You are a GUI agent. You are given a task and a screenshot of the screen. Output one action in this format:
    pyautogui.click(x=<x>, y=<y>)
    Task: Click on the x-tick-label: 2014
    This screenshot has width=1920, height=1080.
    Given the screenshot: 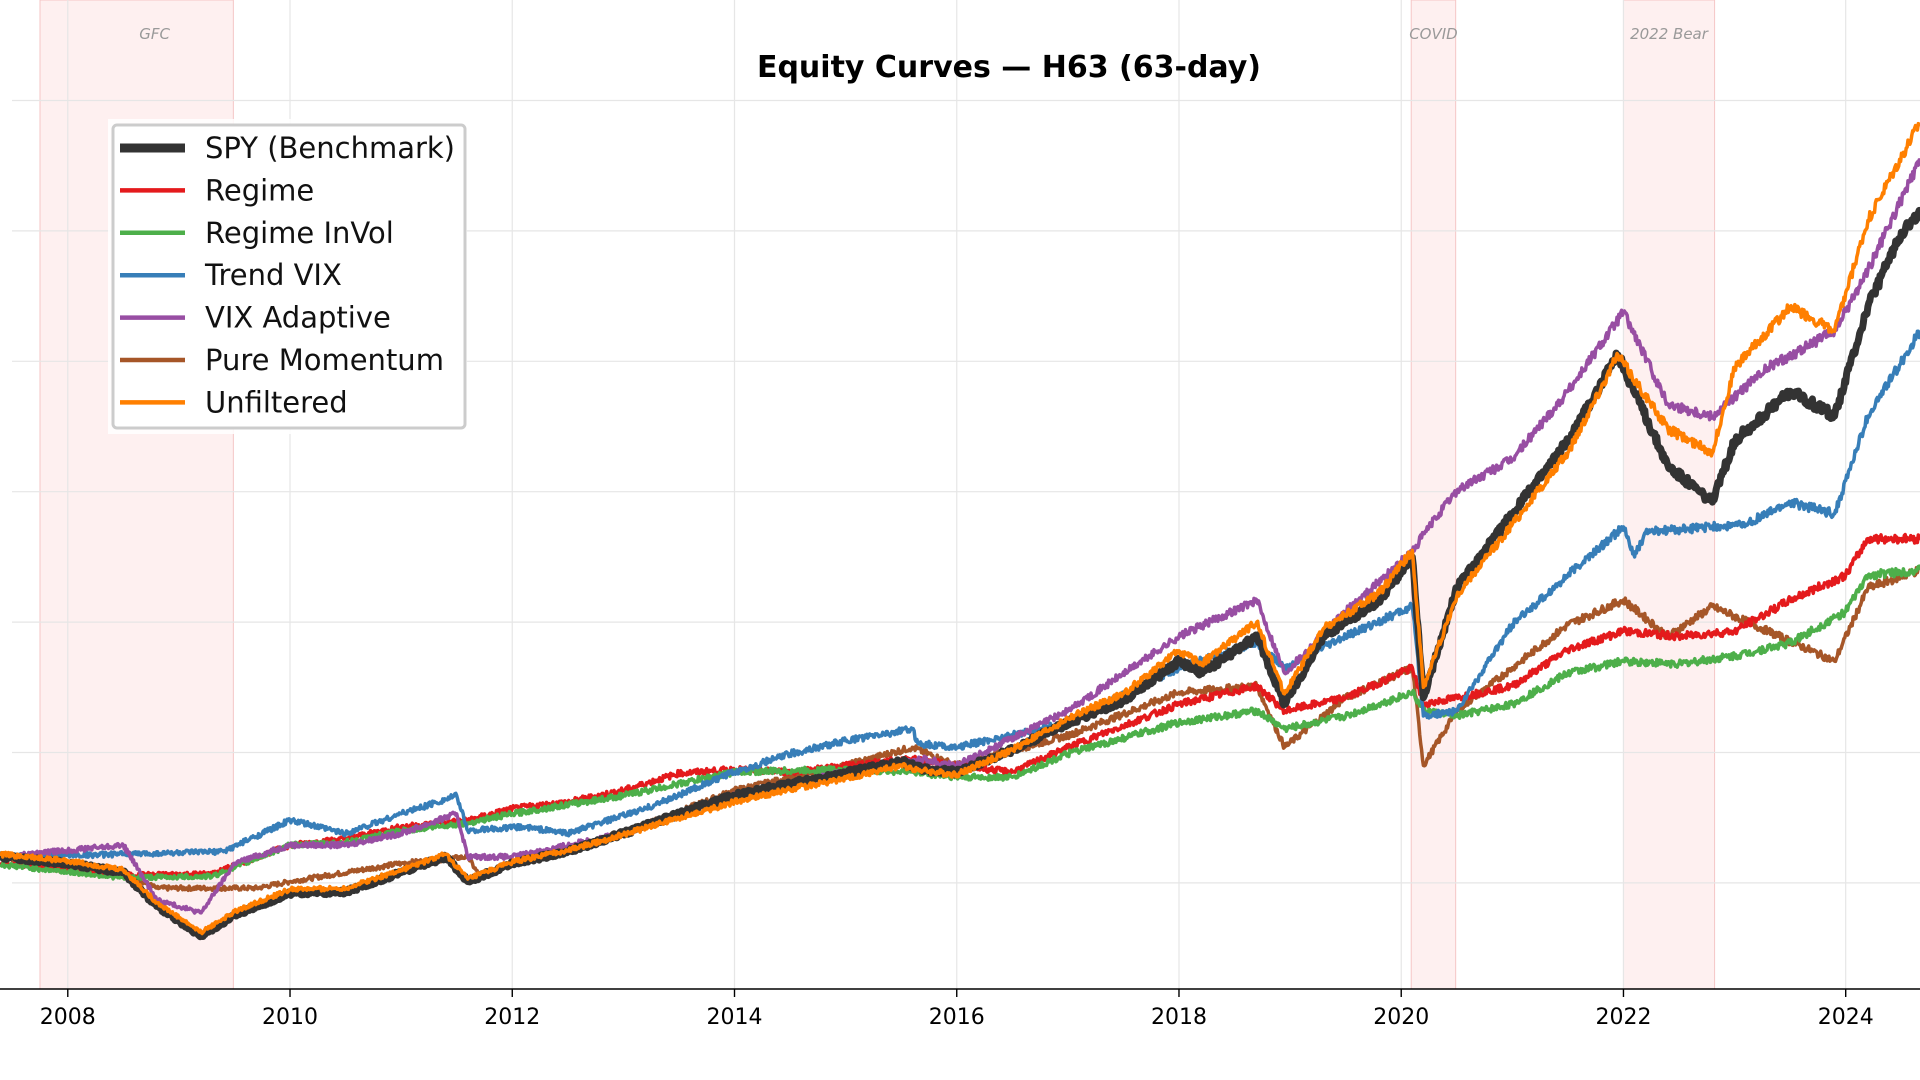 What is the action you would take?
    pyautogui.click(x=735, y=1017)
    